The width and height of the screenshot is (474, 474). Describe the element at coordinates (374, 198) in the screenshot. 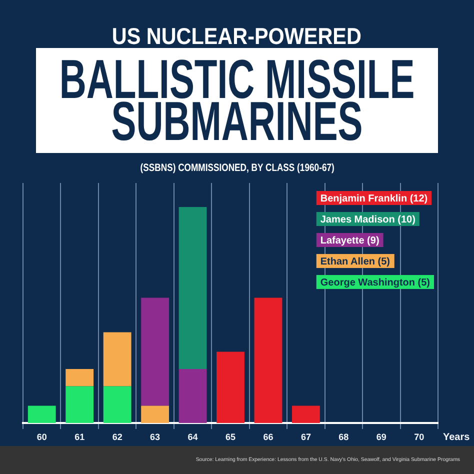

I see `text: Benjamin Franklin (12)` at that location.